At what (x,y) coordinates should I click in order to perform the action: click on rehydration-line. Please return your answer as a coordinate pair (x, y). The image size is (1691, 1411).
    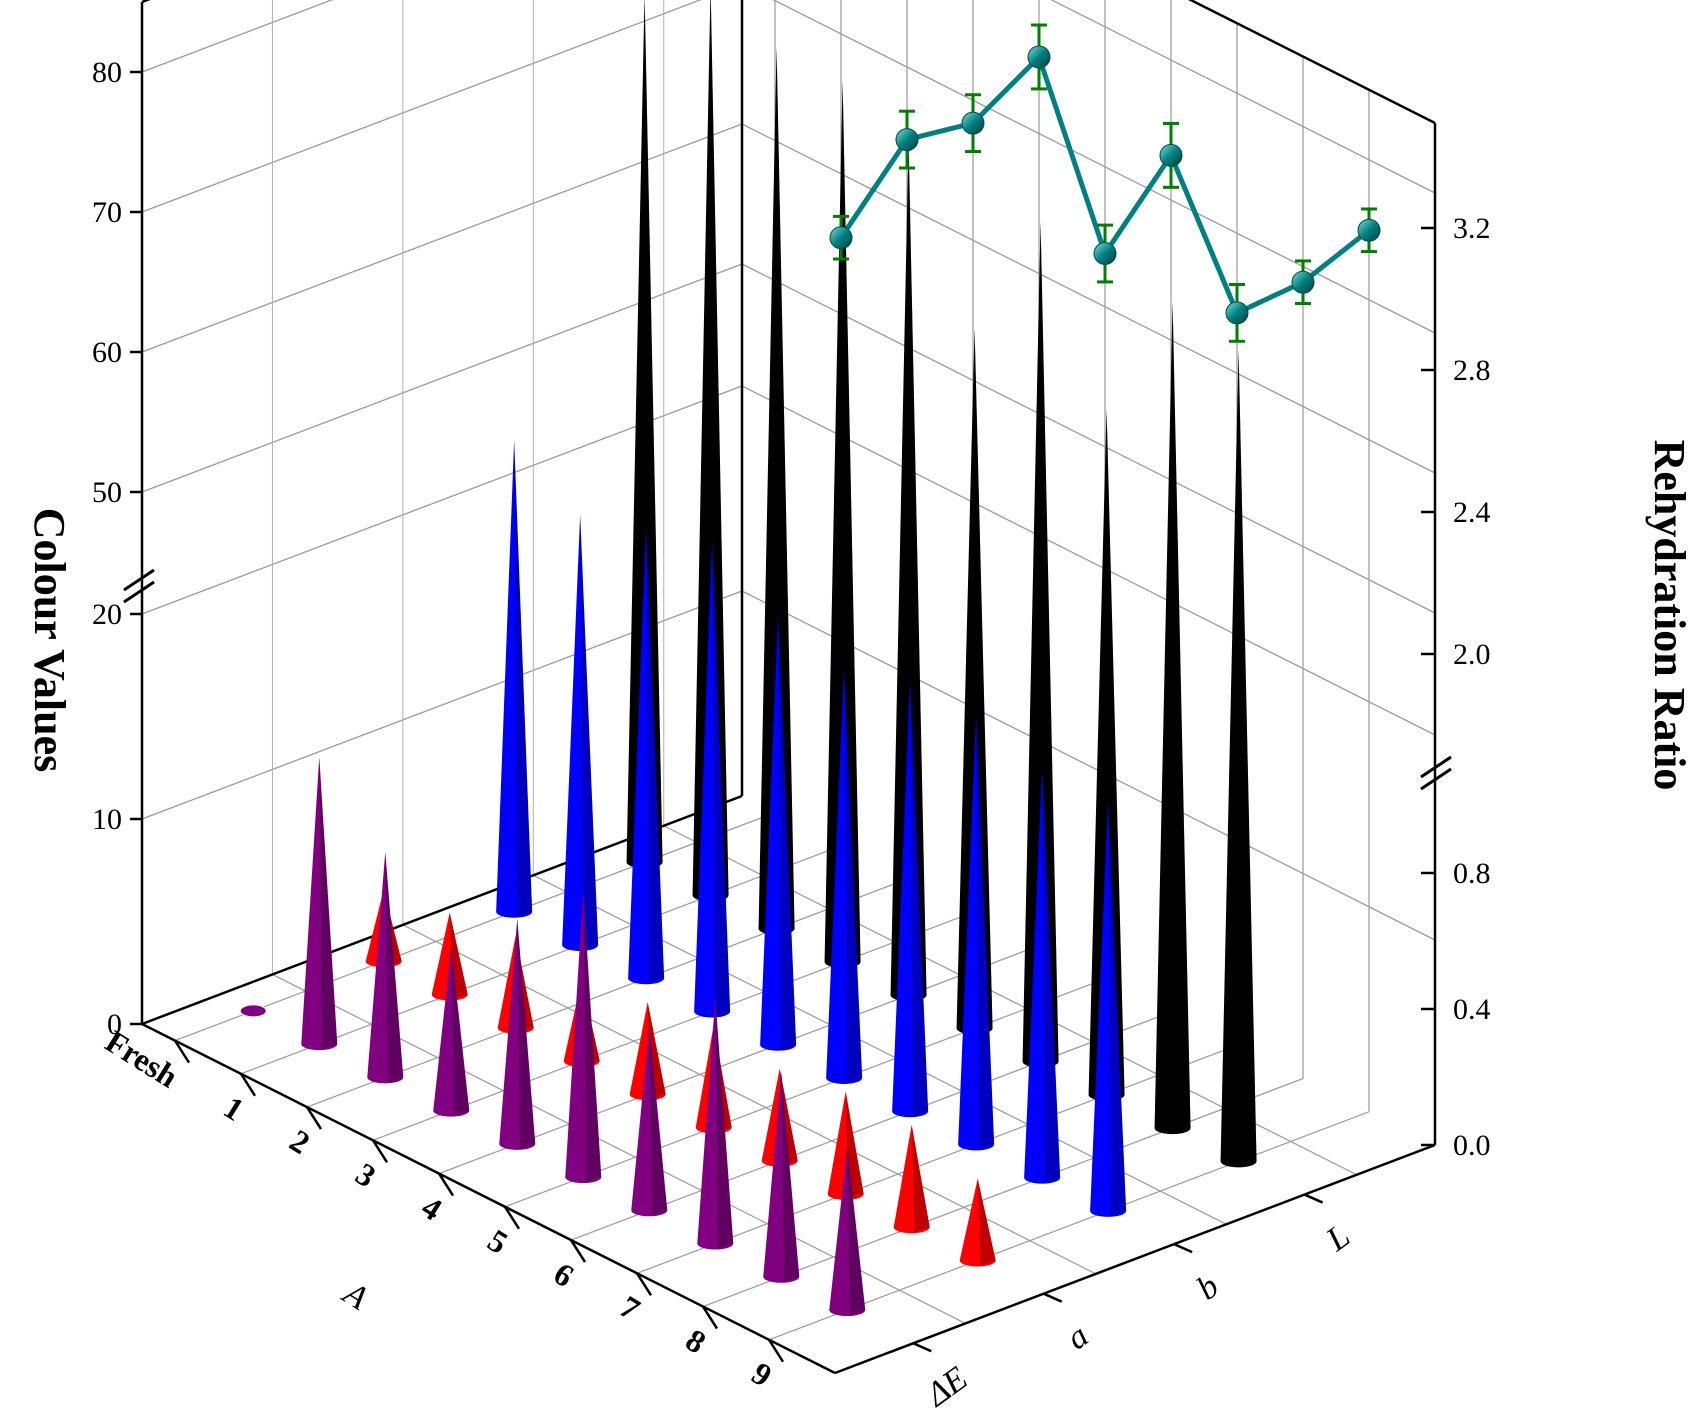
    Looking at the image, I should click on (1105, 183).